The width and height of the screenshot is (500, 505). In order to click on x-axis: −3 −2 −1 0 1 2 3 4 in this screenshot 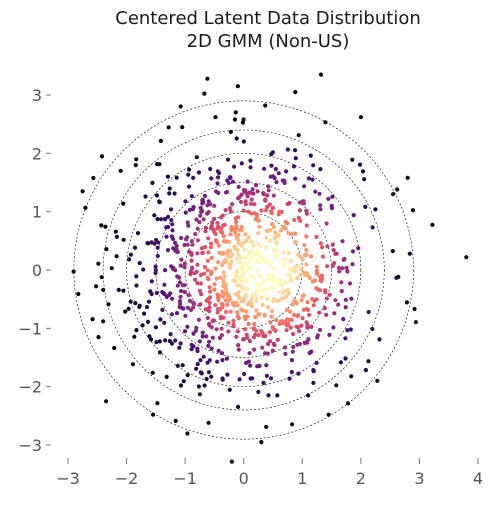, I will do `click(269, 473)`.